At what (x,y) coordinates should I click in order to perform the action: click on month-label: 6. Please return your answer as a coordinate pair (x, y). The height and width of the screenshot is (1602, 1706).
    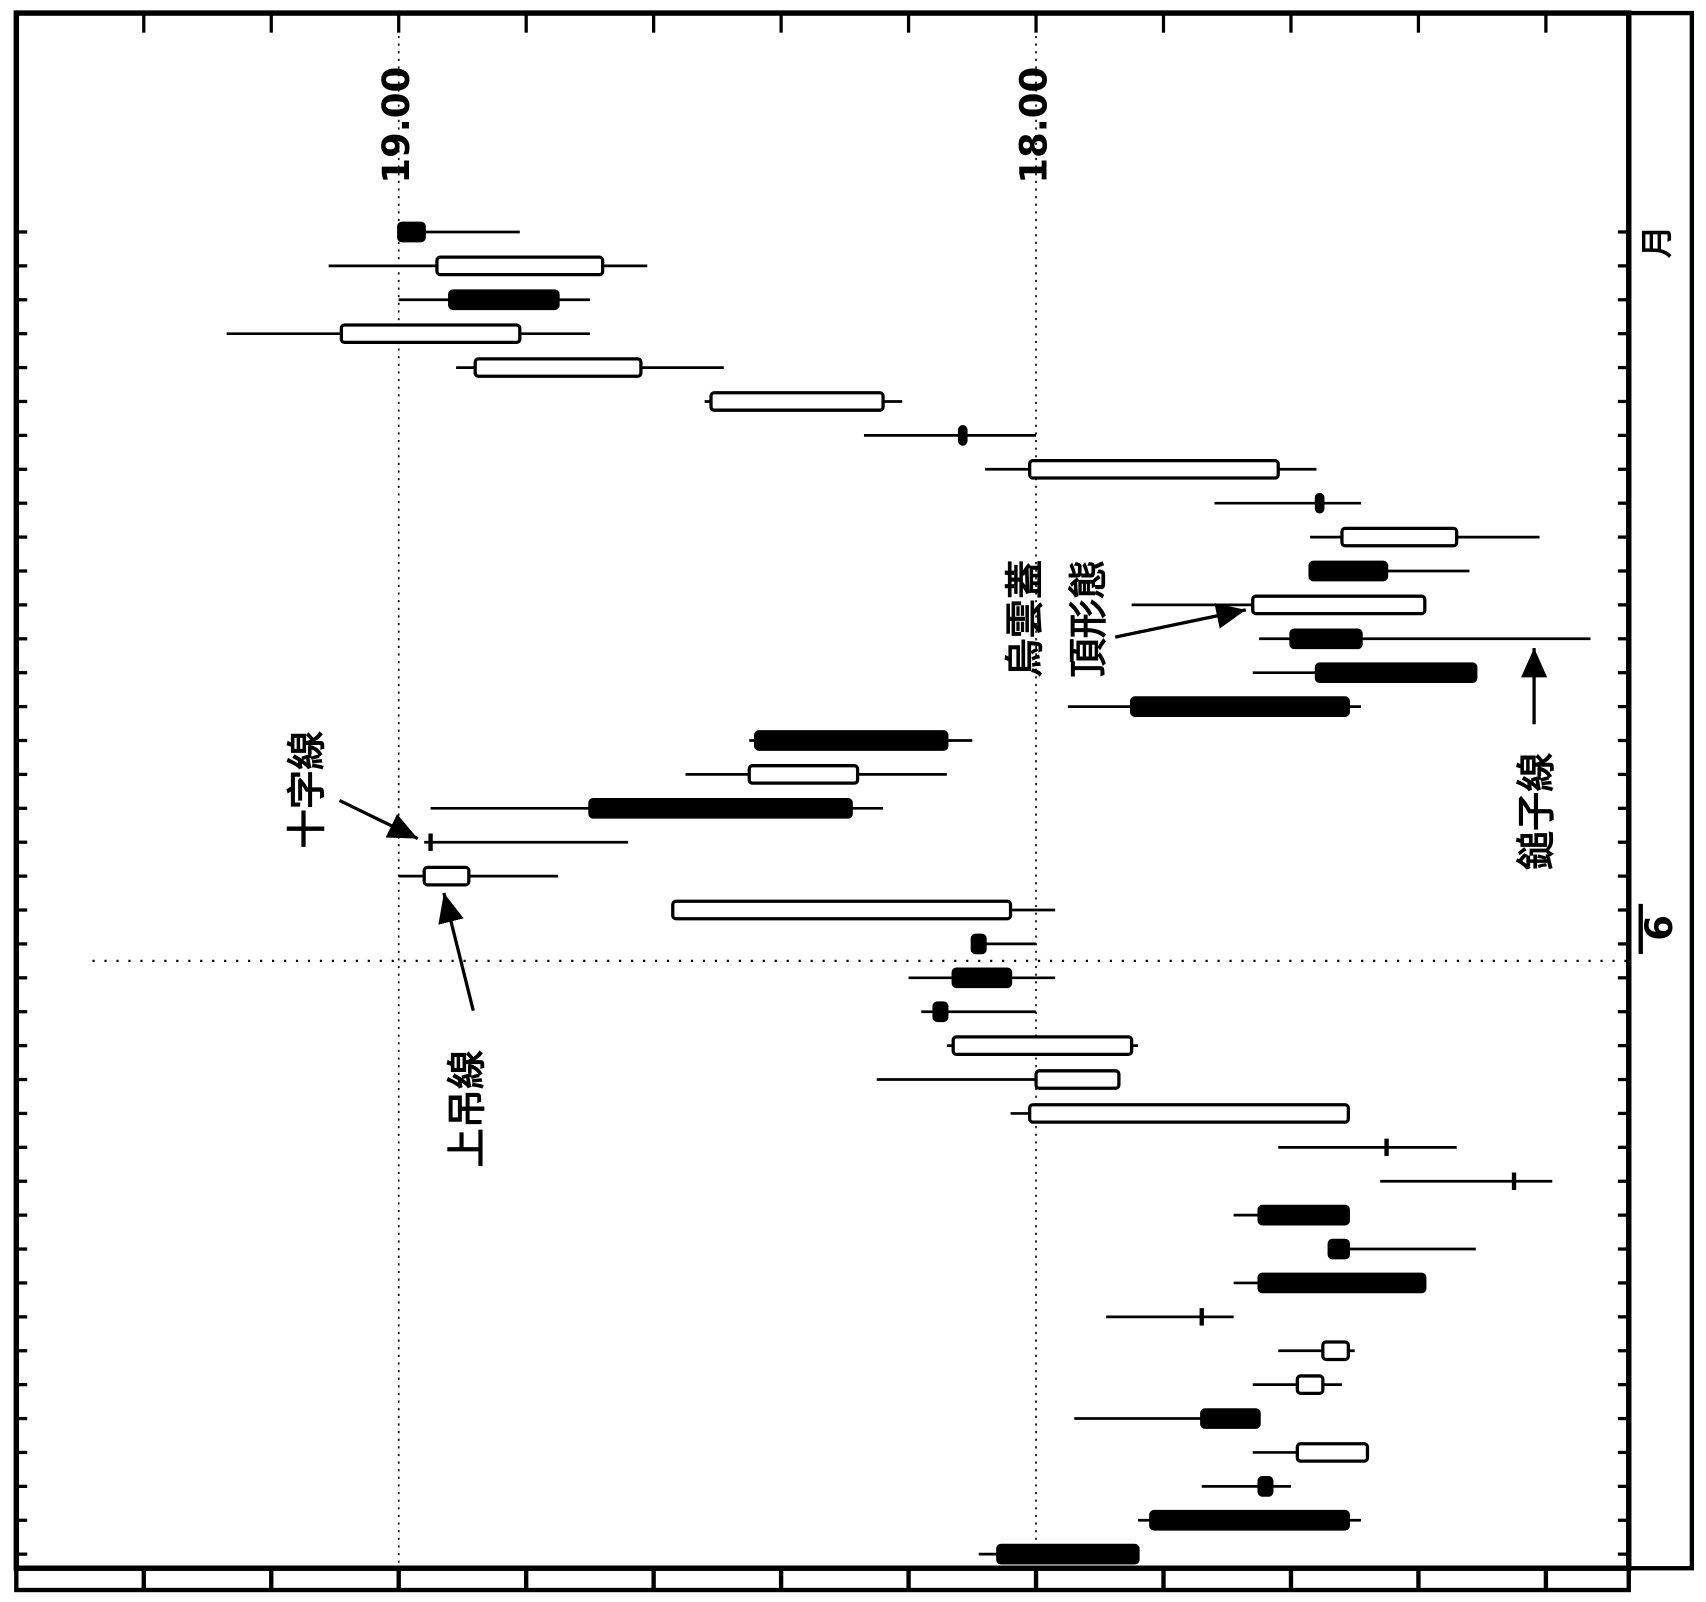
    Looking at the image, I should click on (1659, 928).